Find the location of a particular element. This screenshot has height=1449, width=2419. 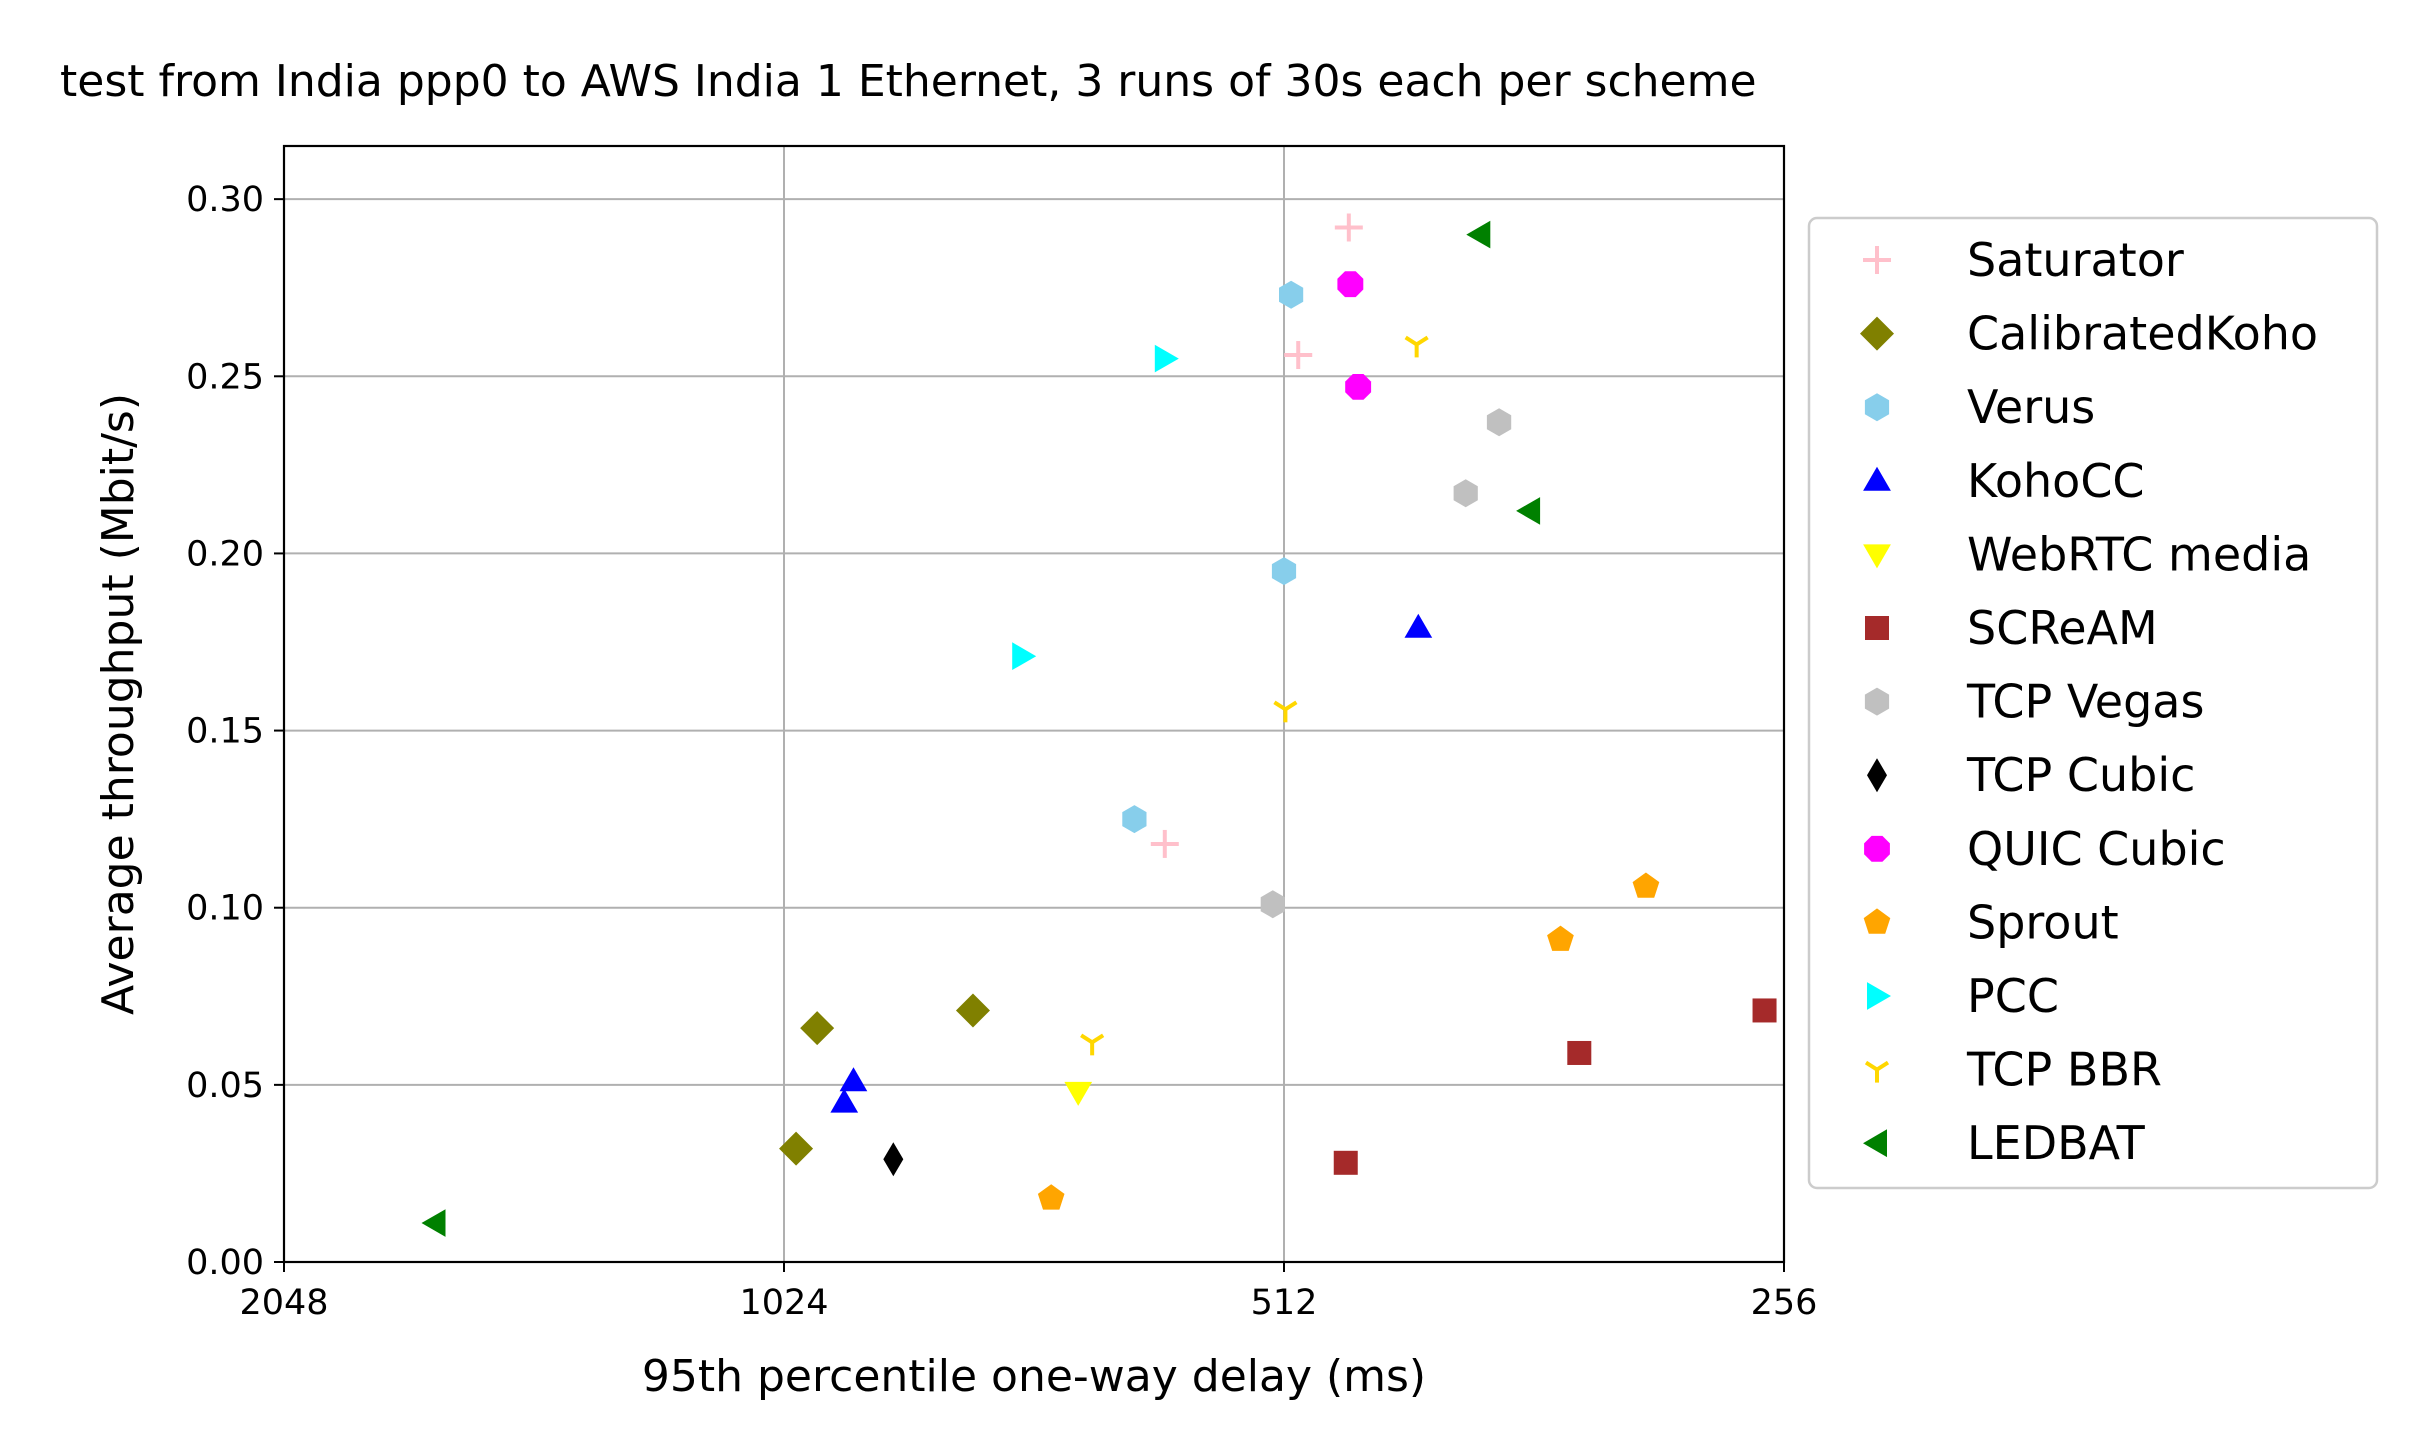

legend-marker-scream is located at coordinates (1877, 628).